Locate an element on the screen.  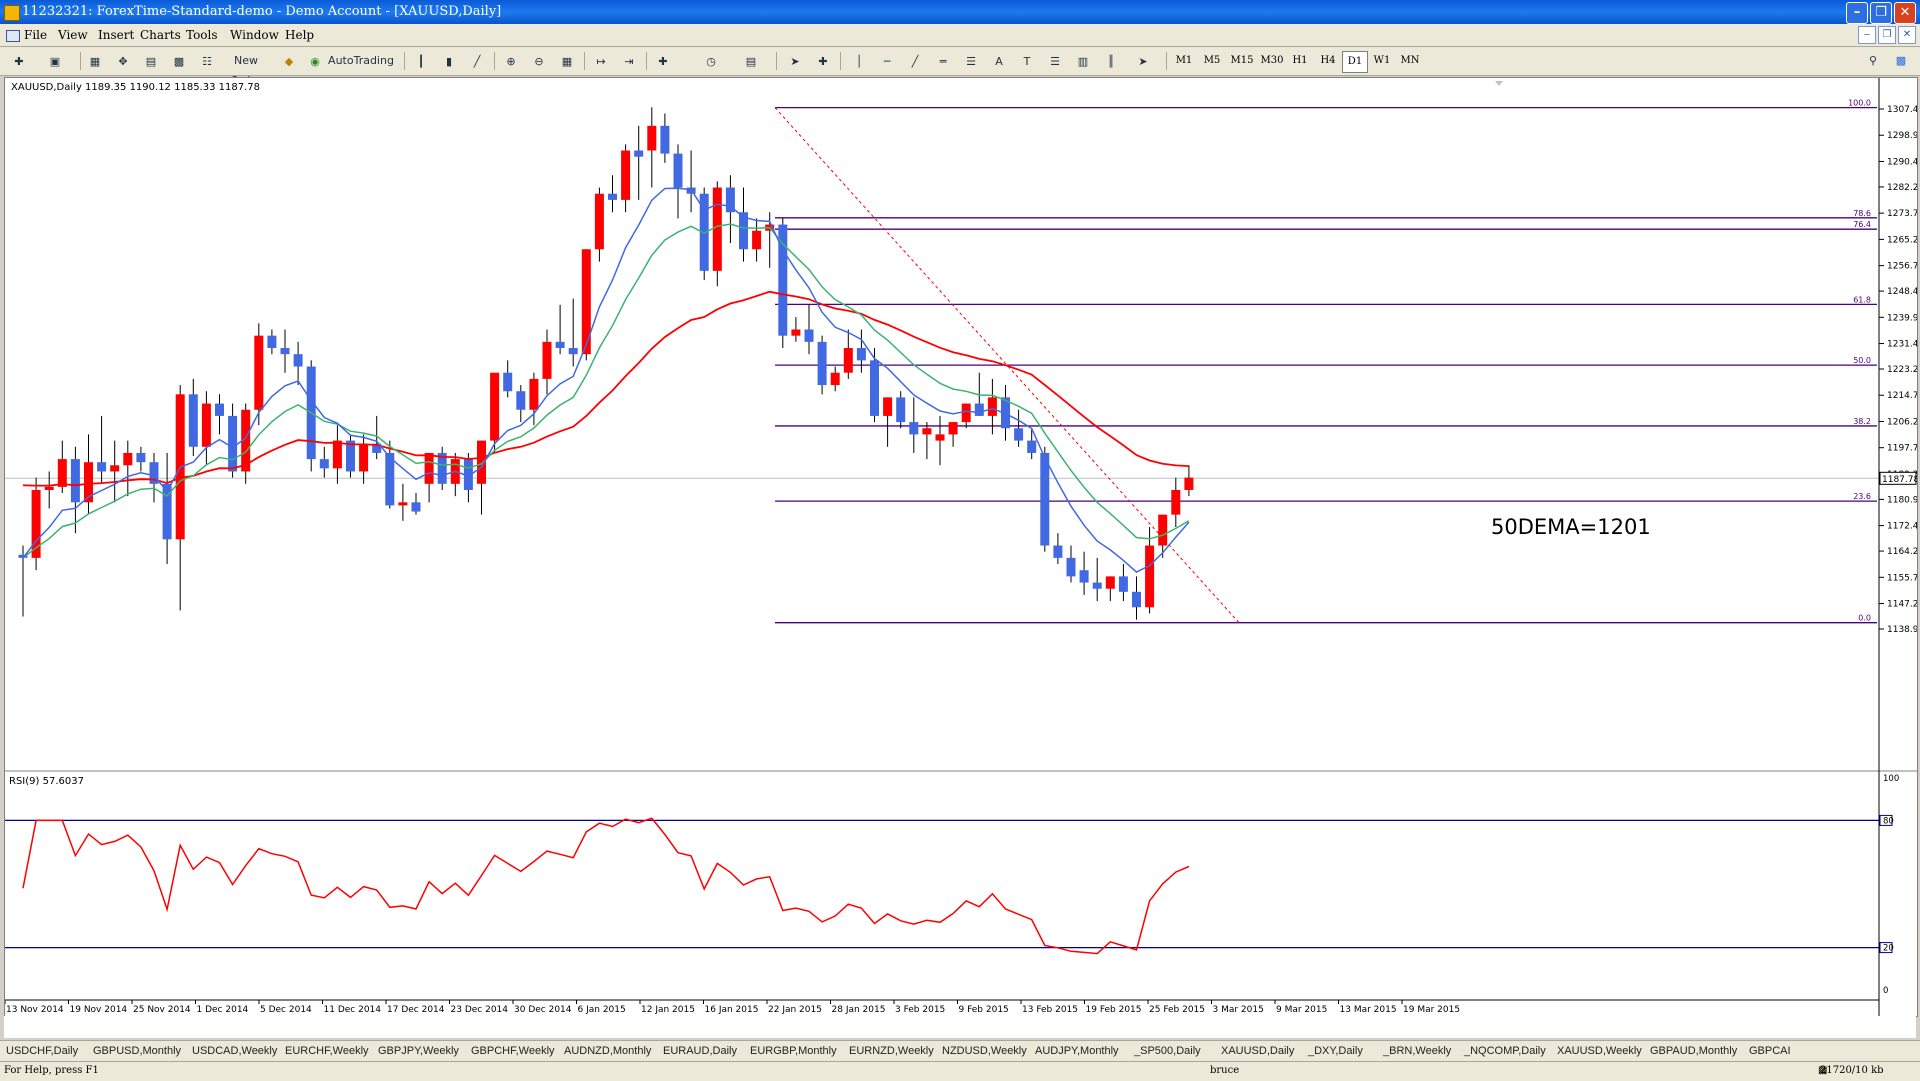
auto-scroll-icon: ↦ is located at coordinates (601, 61).